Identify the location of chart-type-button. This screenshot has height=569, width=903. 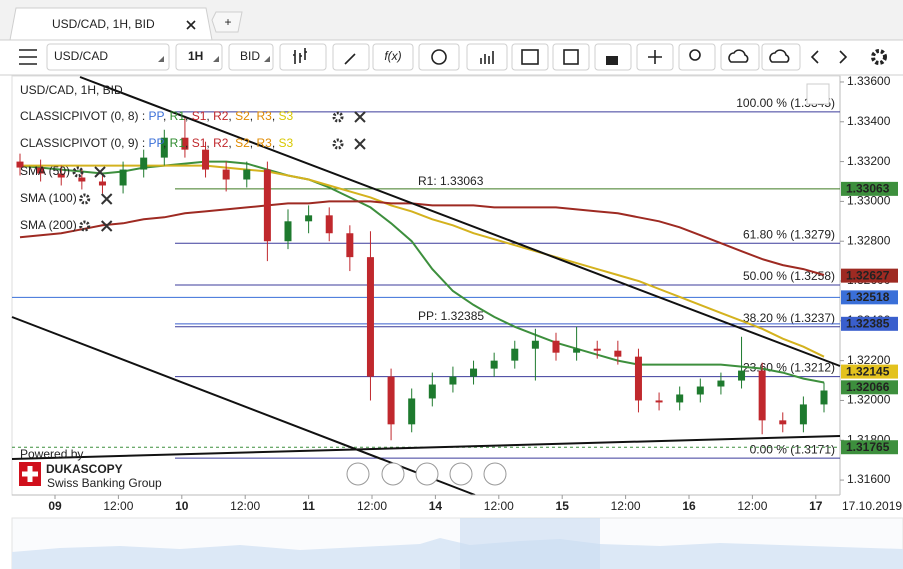
(303, 57).